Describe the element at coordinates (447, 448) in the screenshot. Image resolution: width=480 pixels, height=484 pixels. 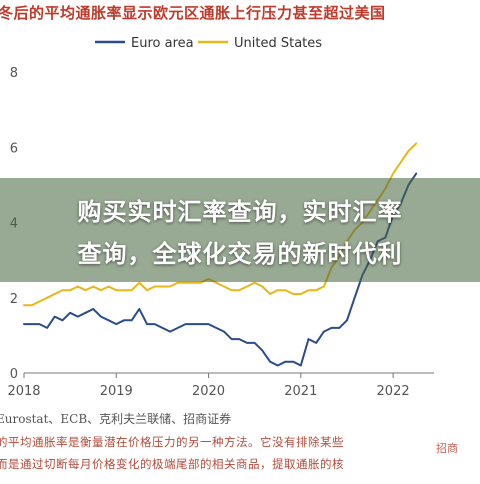
I see `watermark-logo: 招商` at that location.